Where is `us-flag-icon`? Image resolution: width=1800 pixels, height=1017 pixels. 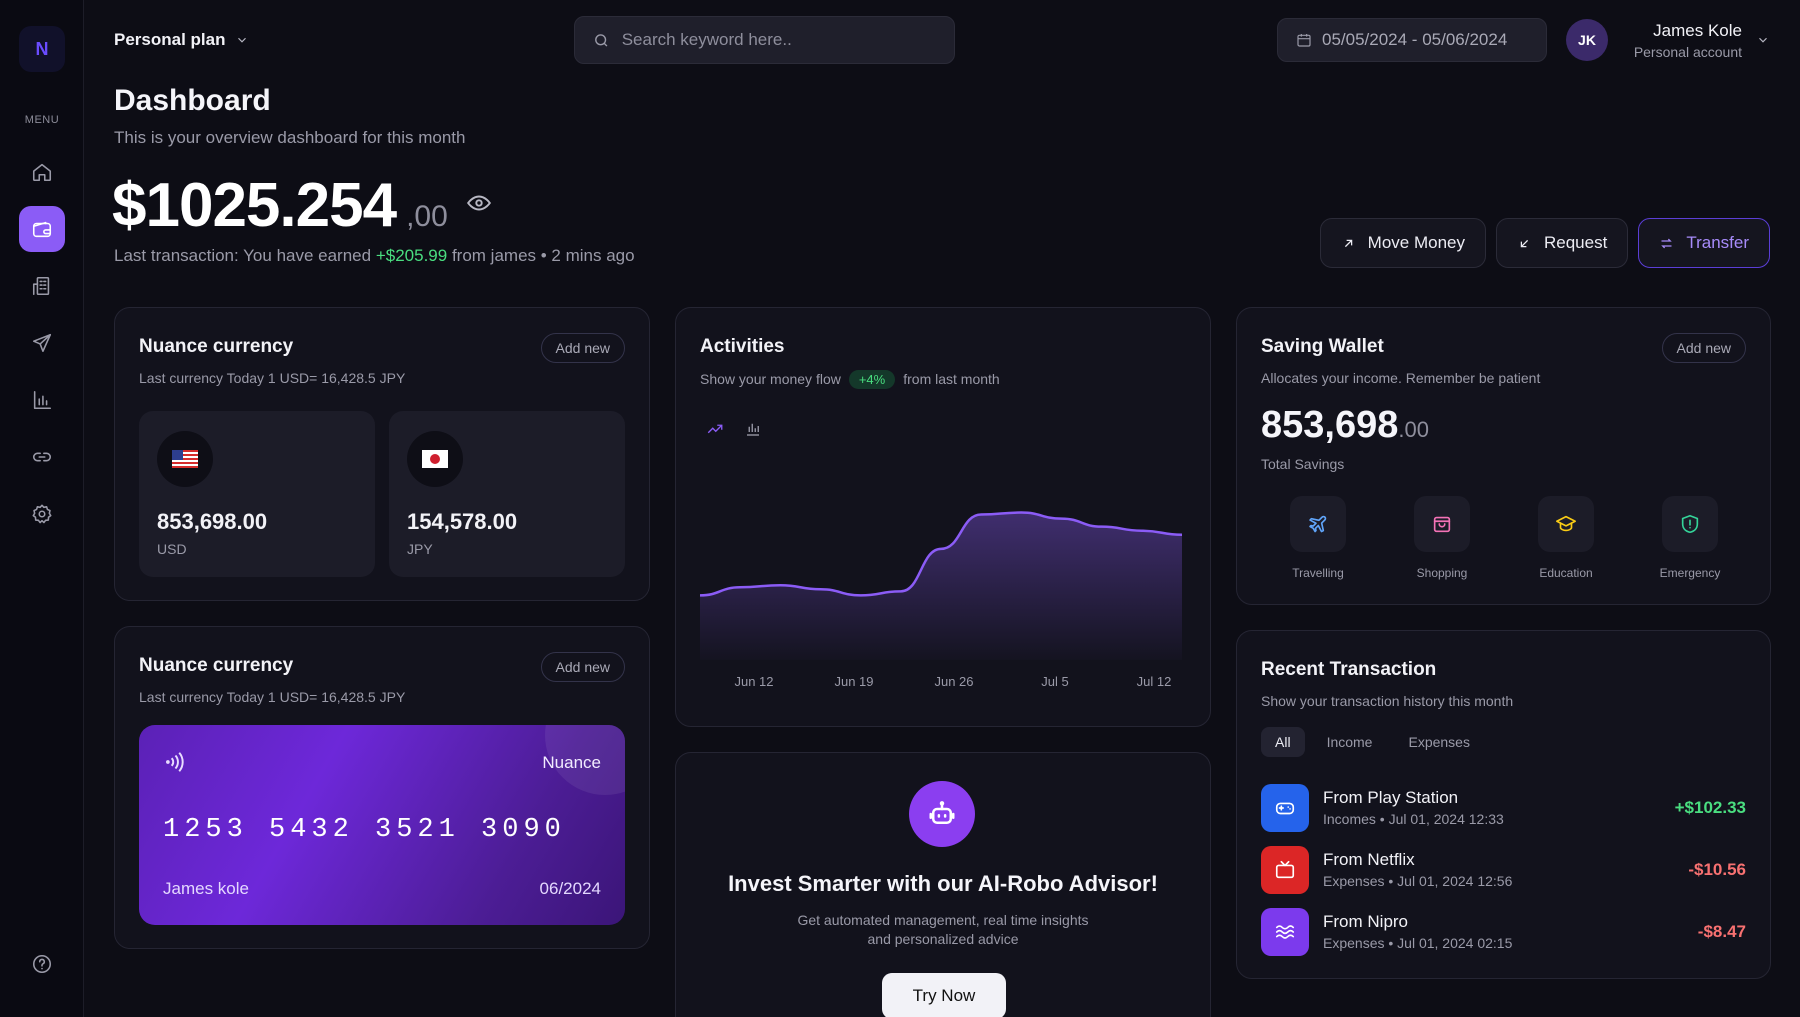
us-flag-icon is located at coordinates (185, 459).